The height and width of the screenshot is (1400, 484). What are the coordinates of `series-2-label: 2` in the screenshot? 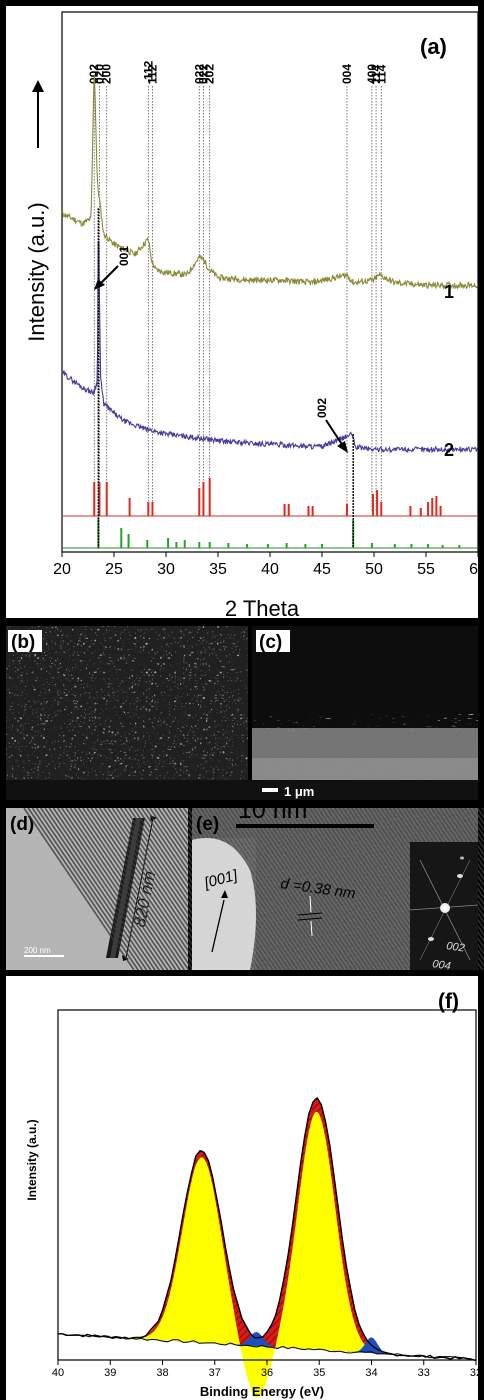 It's located at (449, 450).